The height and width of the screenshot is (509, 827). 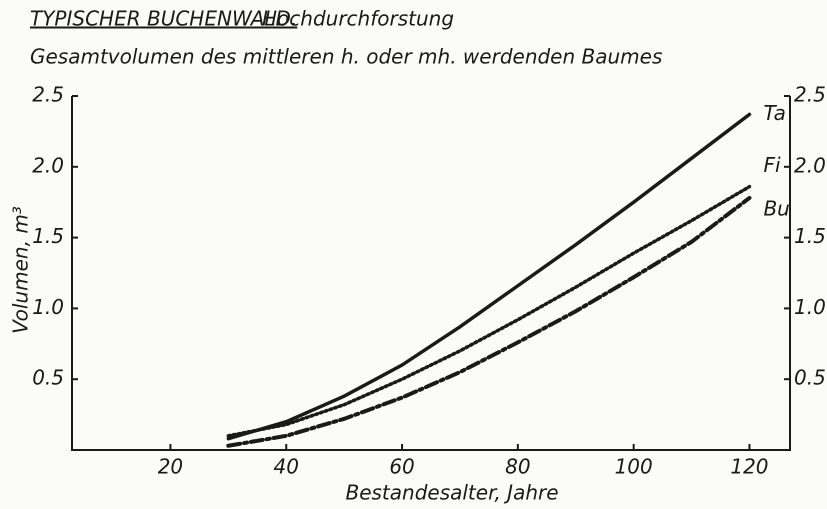 What do you see at coordinates (48, 95) in the screenshot?
I see `y-tick-label: 2.5` at bounding box center [48, 95].